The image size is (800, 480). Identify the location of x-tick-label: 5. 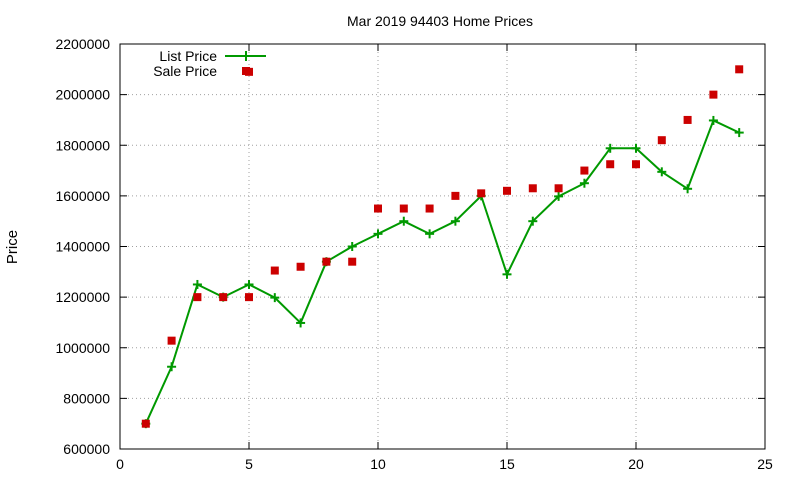
(249, 464).